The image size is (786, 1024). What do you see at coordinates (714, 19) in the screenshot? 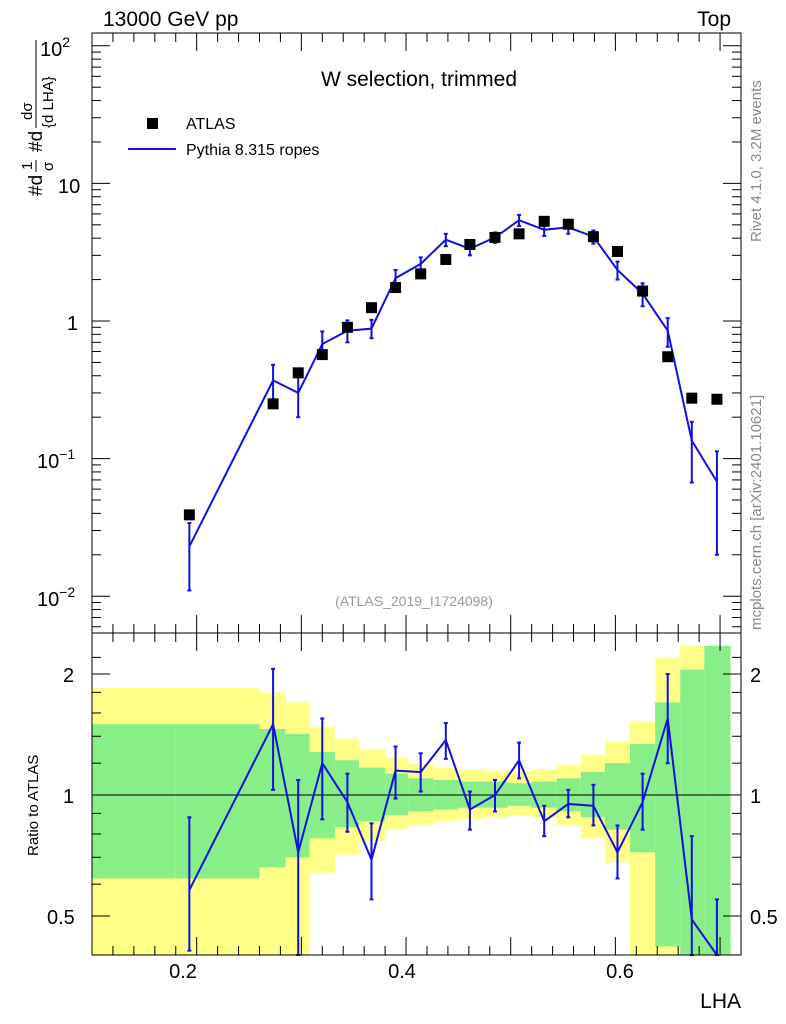
I see `header-observable: Top` at bounding box center [714, 19].